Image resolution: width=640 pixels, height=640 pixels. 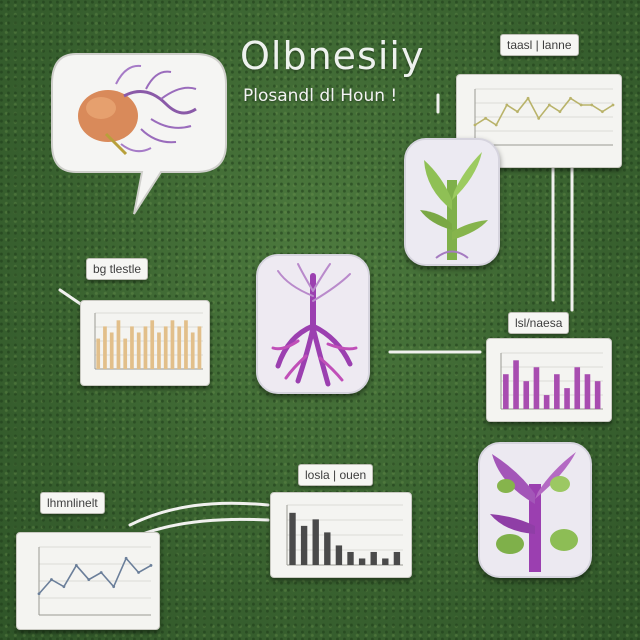 I want to click on root-image-center, so click(x=313, y=324).